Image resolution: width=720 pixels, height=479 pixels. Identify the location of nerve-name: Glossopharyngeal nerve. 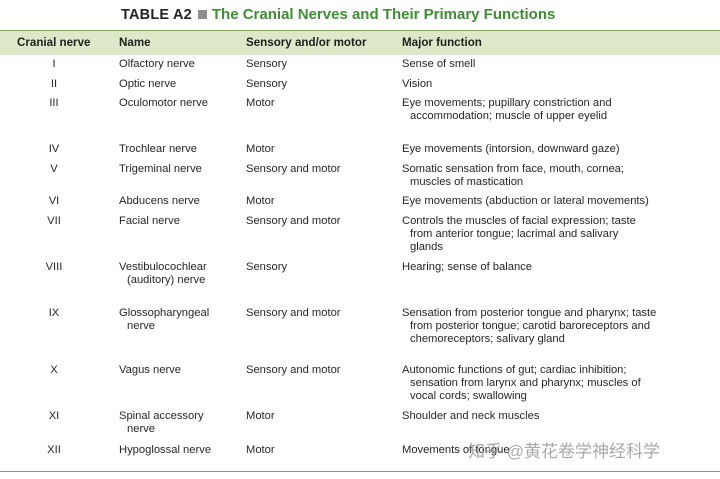
(164, 319).